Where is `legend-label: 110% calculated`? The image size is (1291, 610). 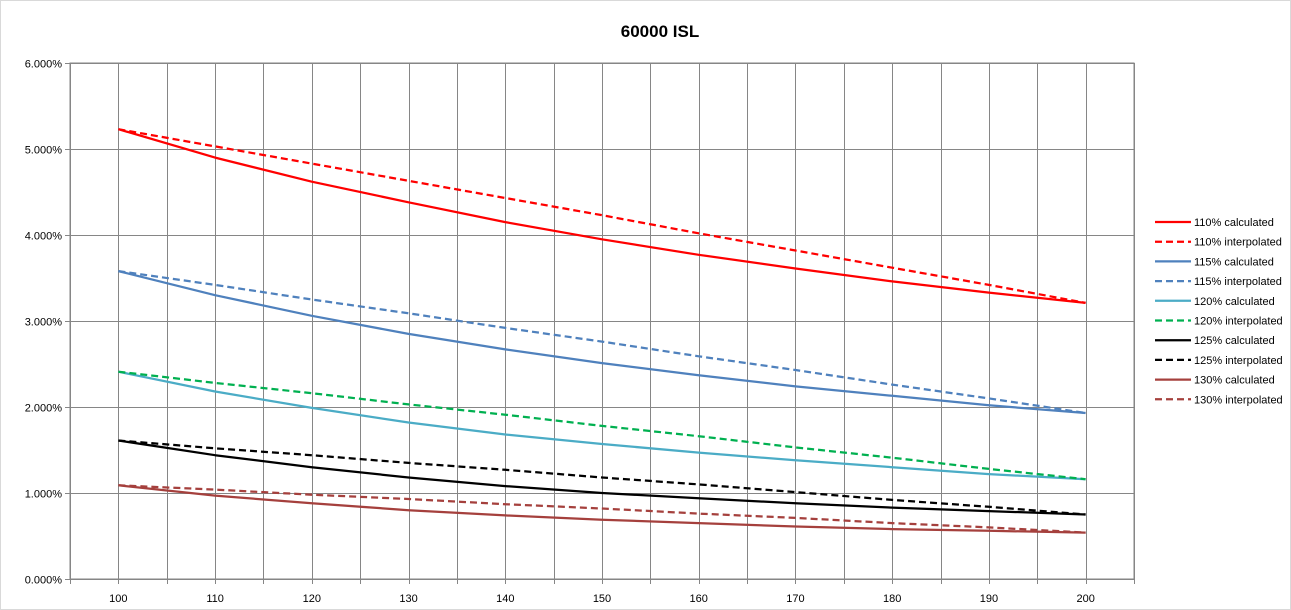
legend-label: 110% calculated is located at coordinates (1234, 223).